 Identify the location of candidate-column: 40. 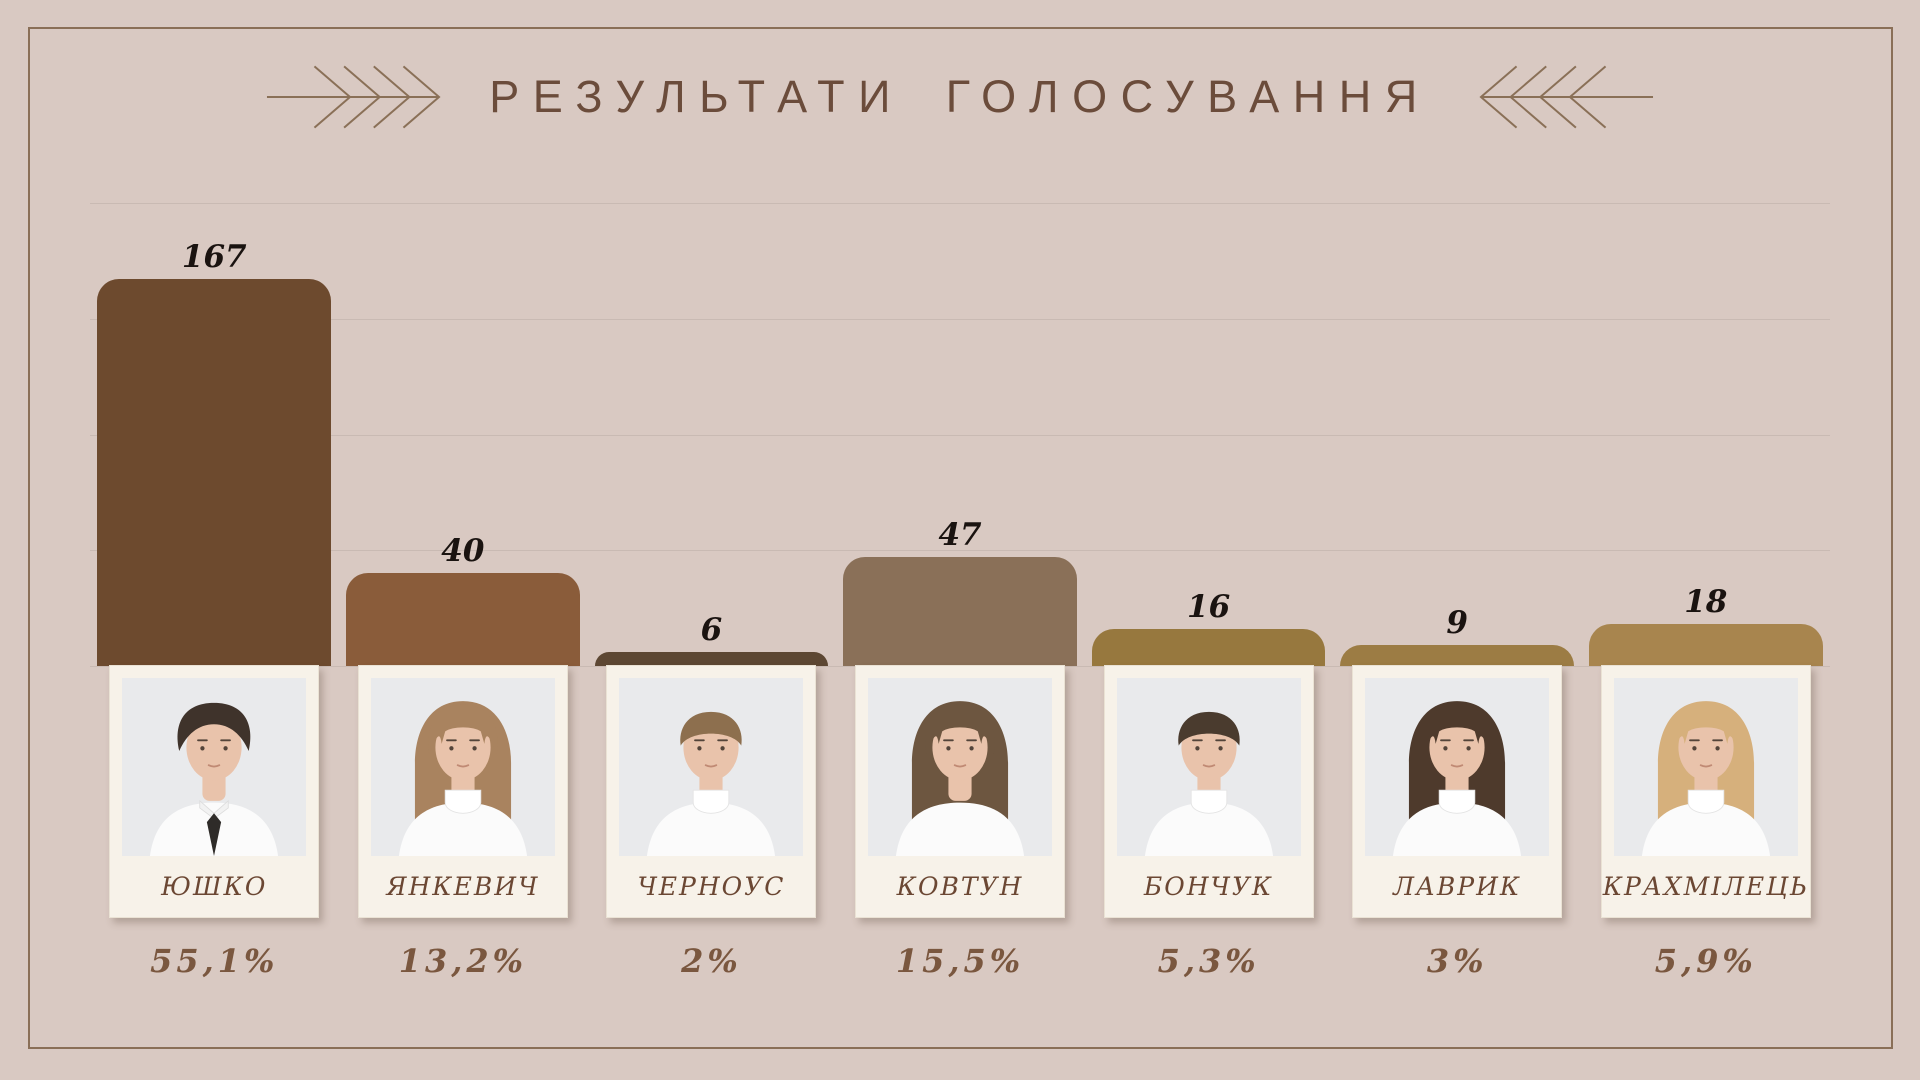
(463, 591).